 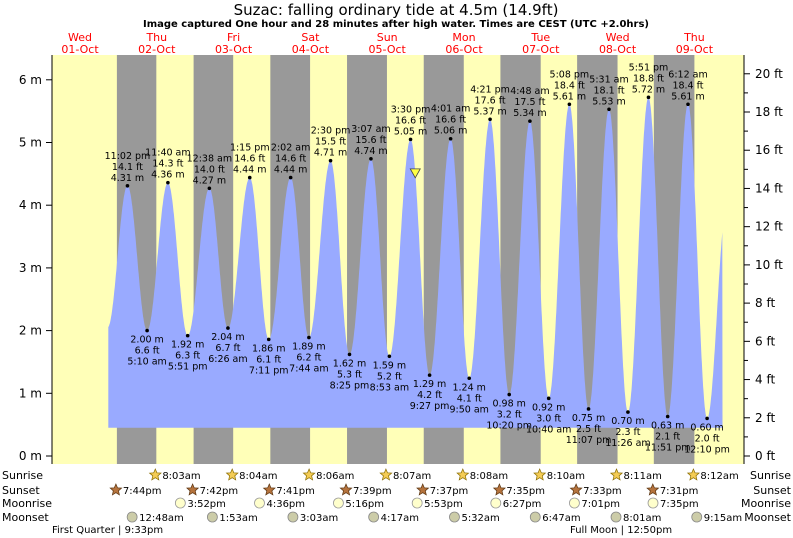 What do you see at coordinates (258, 476) in the screenshot?
I see `sunrise-time: 8:04am` at bounding box center [258, 476].